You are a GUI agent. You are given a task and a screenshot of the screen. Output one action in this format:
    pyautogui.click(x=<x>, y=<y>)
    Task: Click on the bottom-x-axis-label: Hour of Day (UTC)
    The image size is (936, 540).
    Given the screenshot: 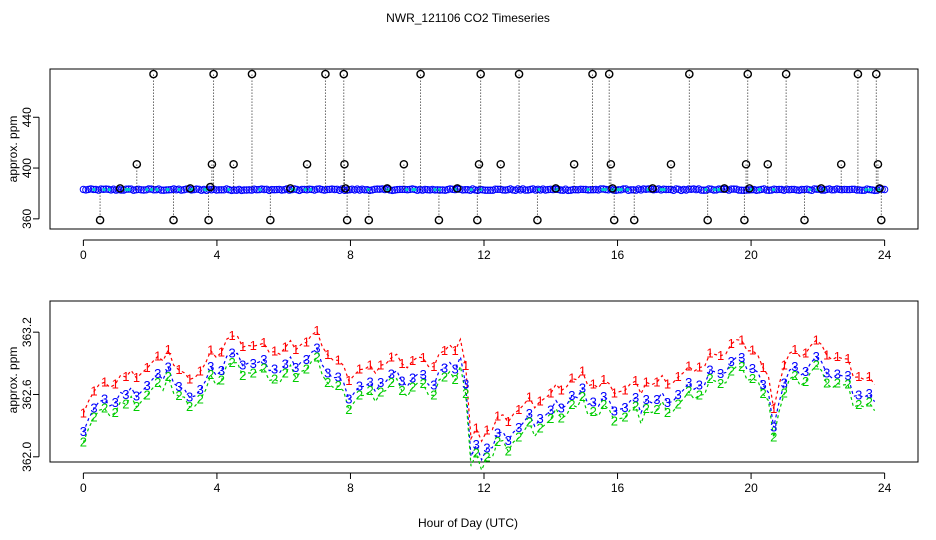 What is the action you would take?
    pyautogui.click(x=468, y=523)
    